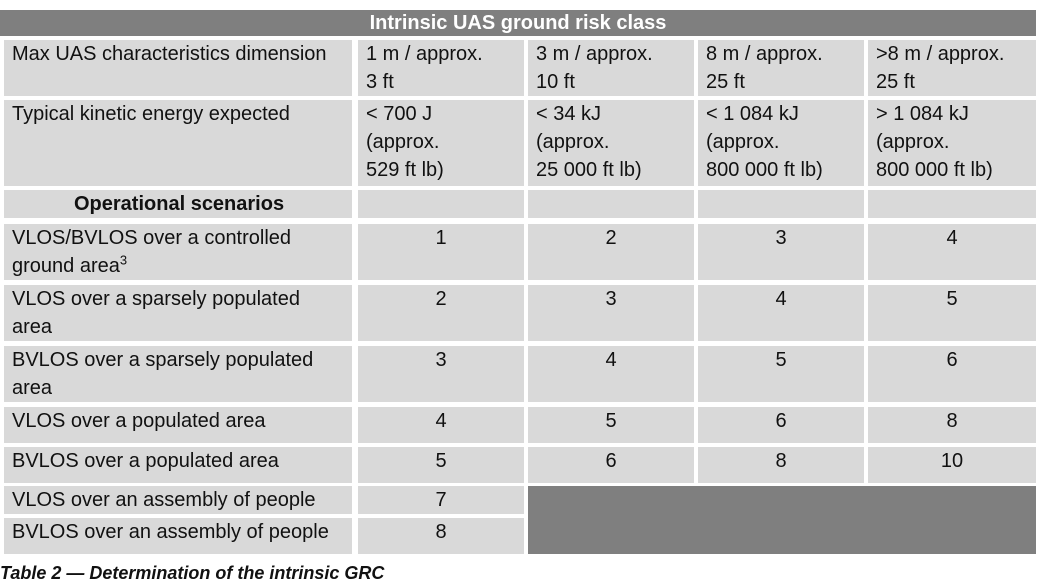 The width and height of the screenshot is (1040, 588). I want to click on dimension-col-3: 8 m / approx. 25 ft, so click(781, 68).